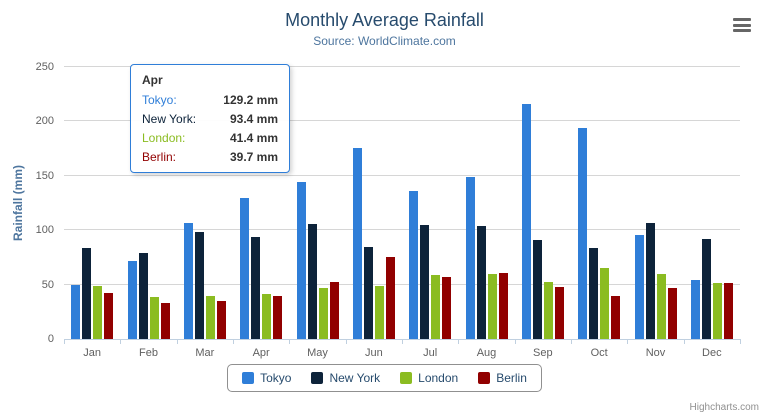 Image resolution: width=769 pixels, height=416 pixels. Describe the element at coordinates (253, 157) in the screenshot. I see `tooltip-series-value-berlin: 39.7 mm` at that location.